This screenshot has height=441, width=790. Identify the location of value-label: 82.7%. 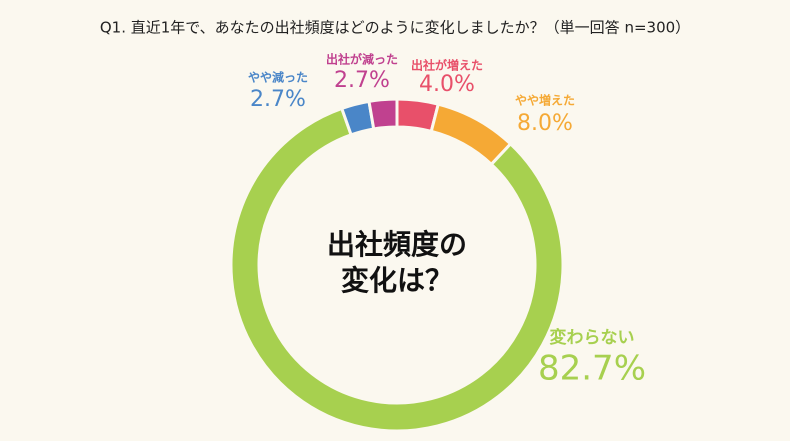
(592, 369).